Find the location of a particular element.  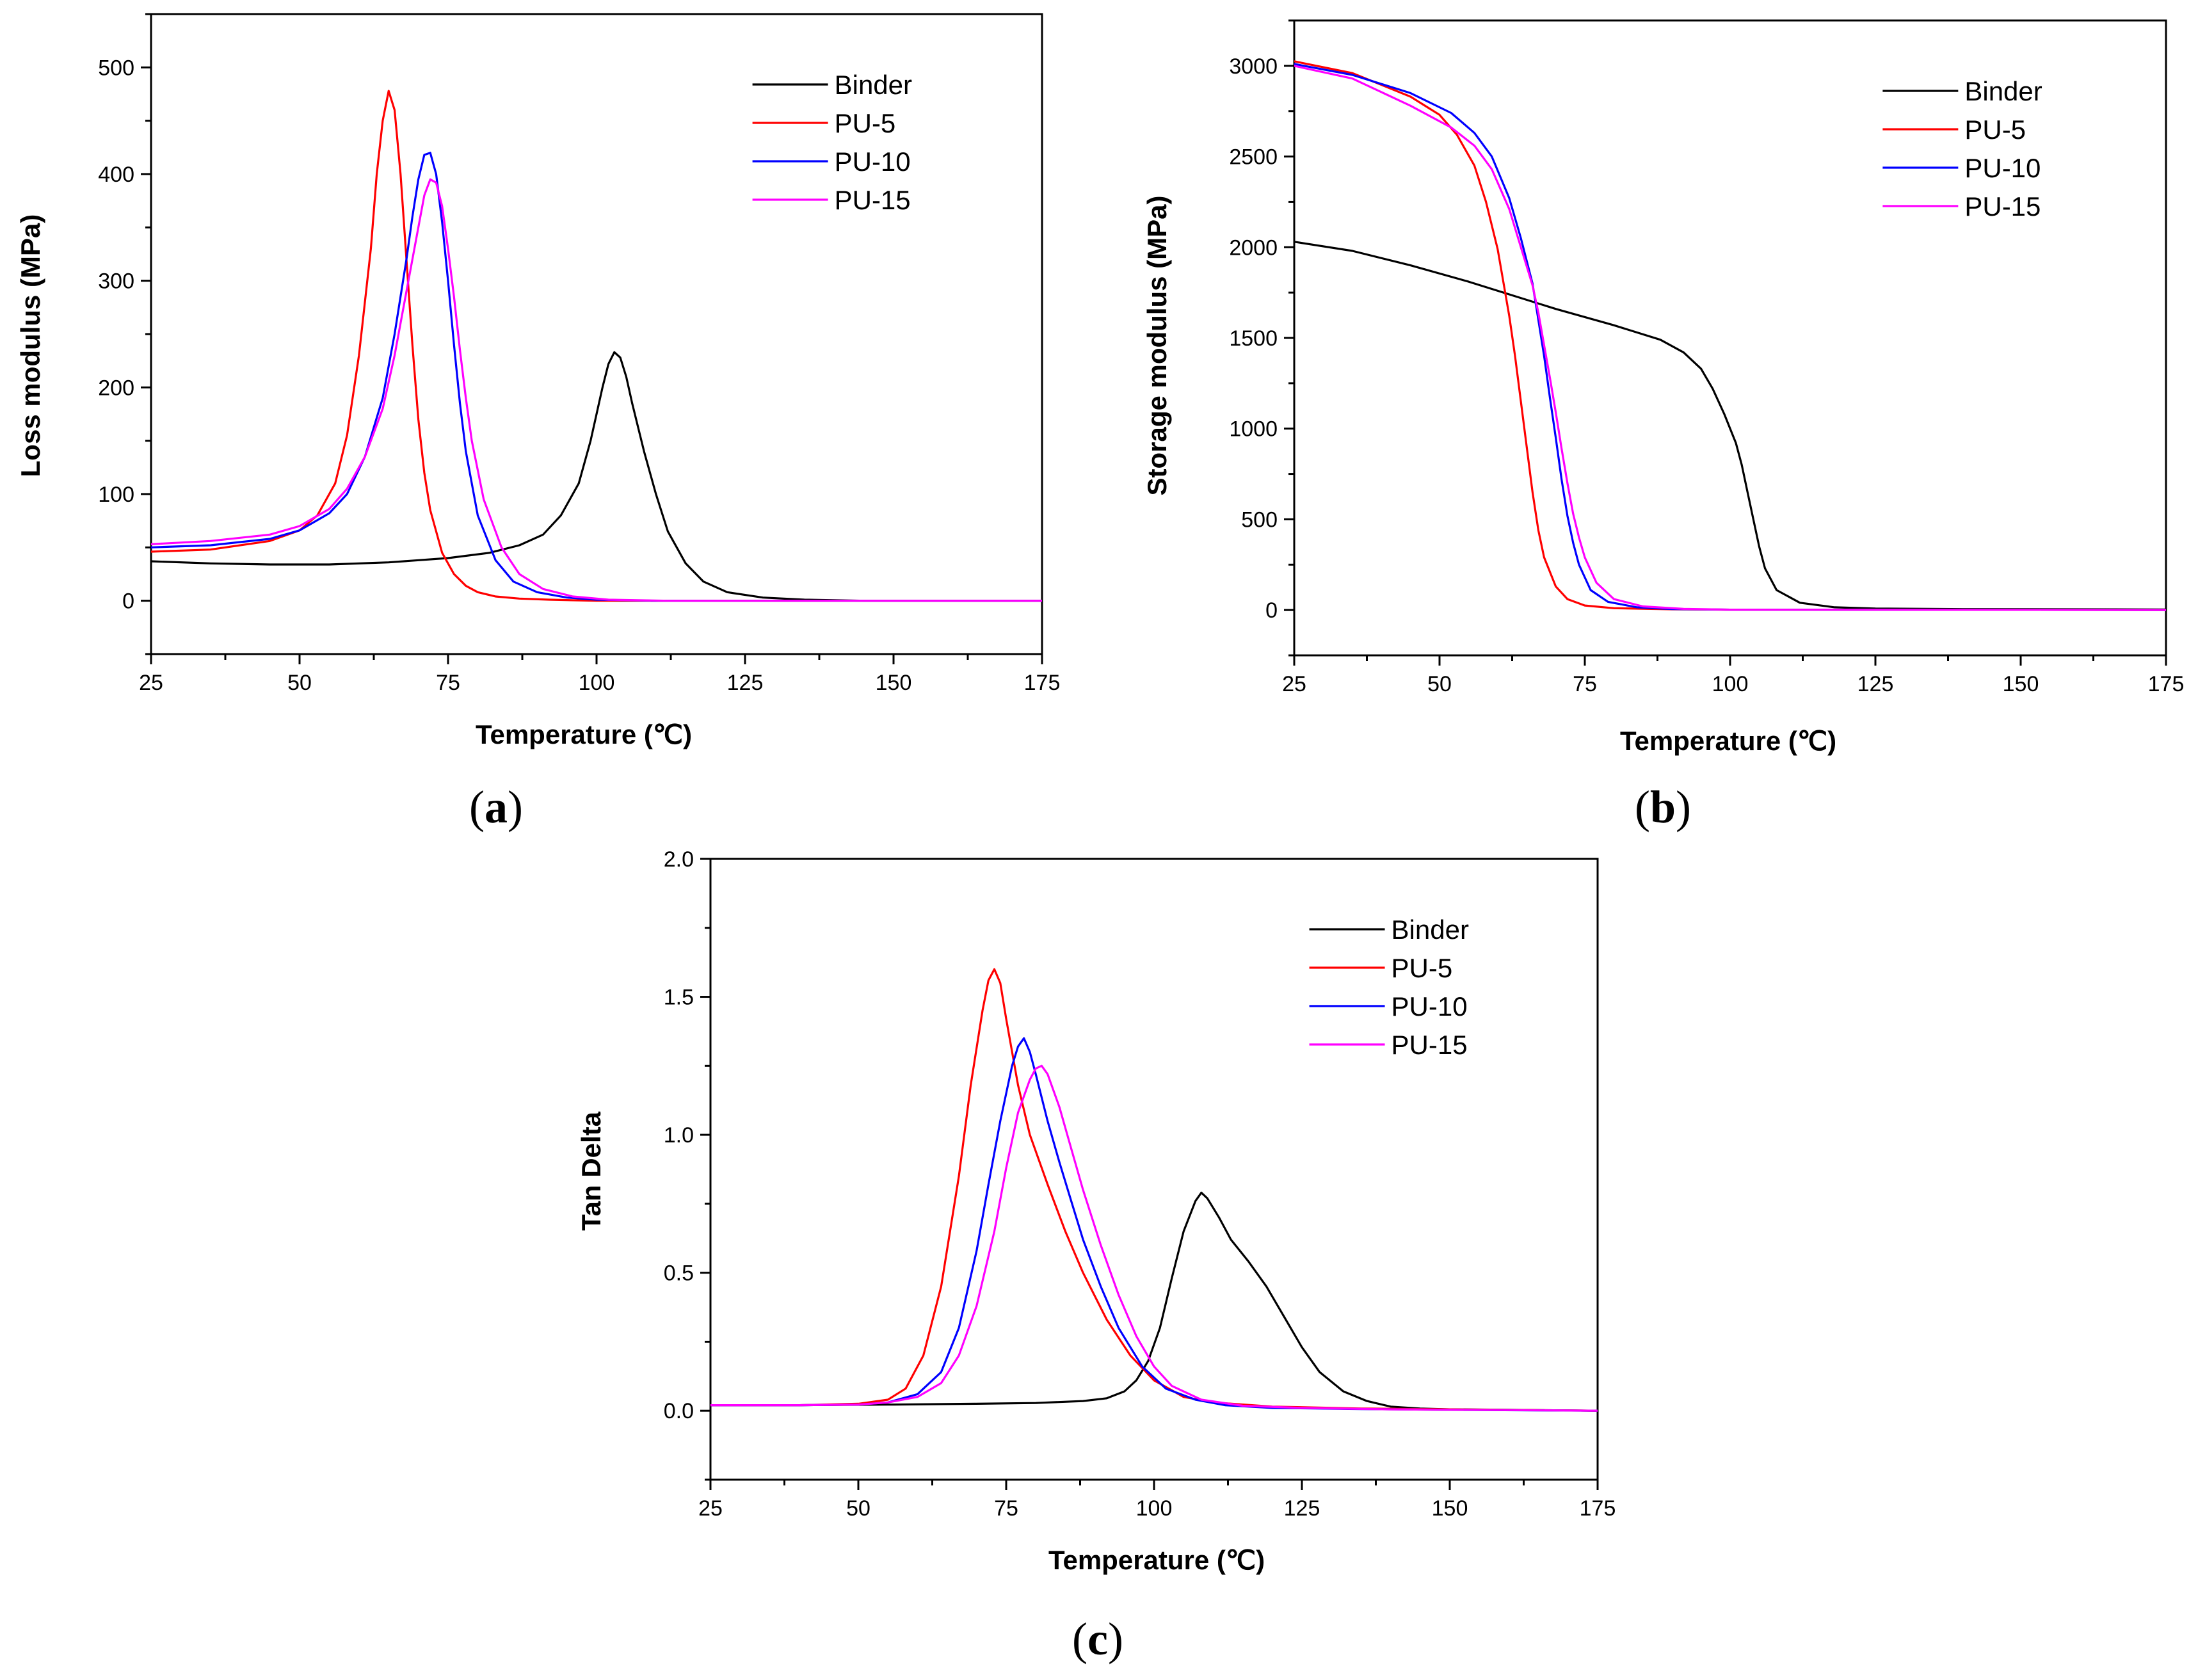

panel-c-series-group is located at coordinates (1154, 1190).